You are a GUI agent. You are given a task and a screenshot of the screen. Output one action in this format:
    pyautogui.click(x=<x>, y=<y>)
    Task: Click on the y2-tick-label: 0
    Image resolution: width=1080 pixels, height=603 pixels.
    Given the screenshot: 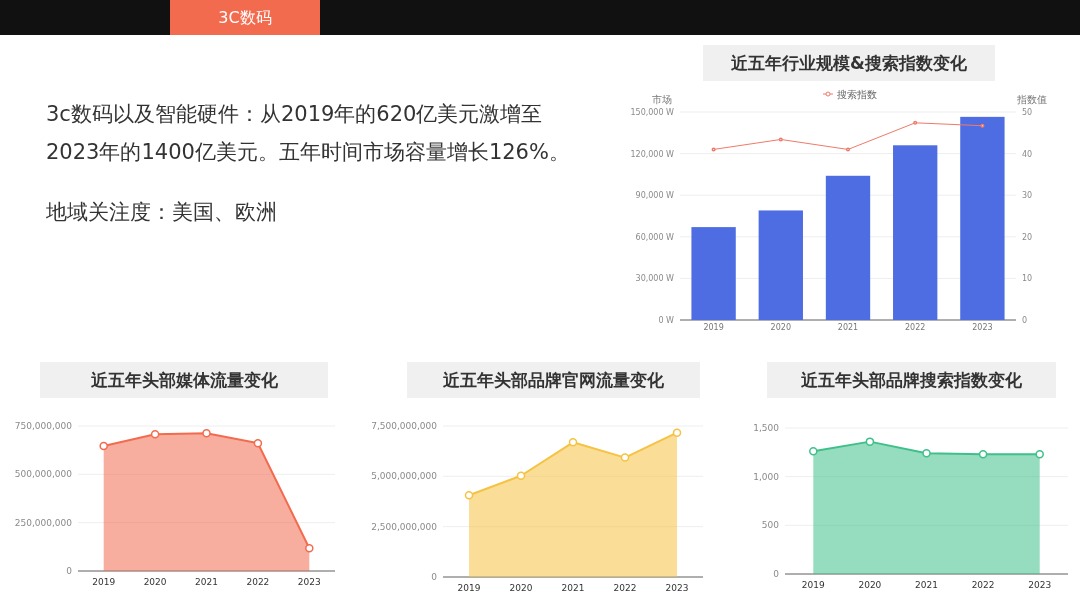 What is the action you would take?
    pyautogui.click(x=1025, y=320)
    